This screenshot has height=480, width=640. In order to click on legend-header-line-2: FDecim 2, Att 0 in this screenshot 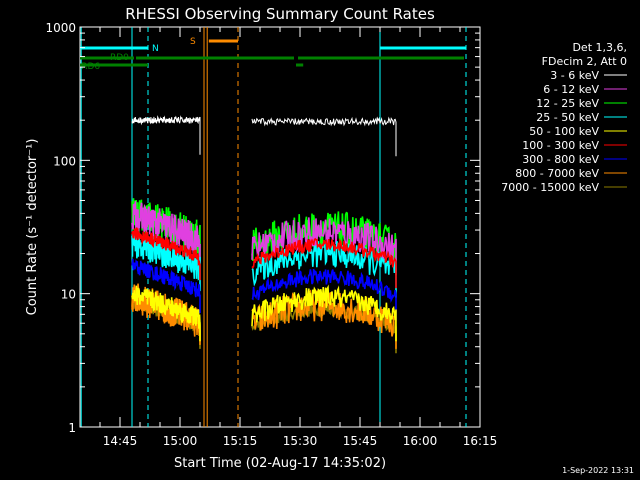, I will do `click(584, 61)`.